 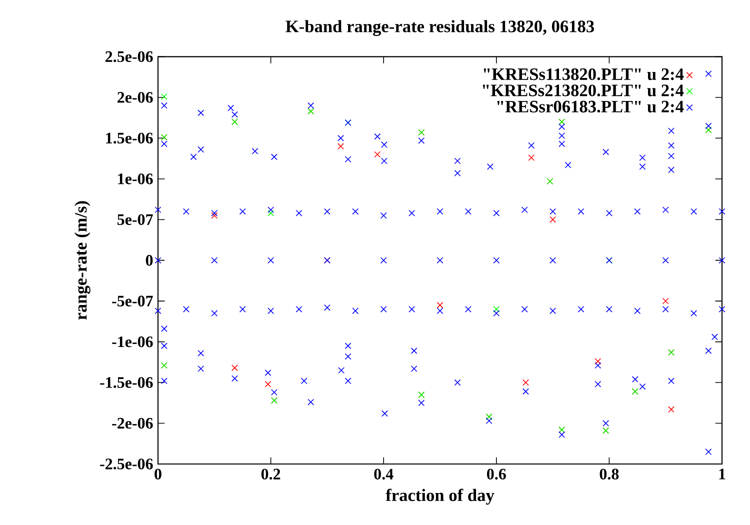 I want to click on y-tick-label: 0, so click(x=149, y=260).